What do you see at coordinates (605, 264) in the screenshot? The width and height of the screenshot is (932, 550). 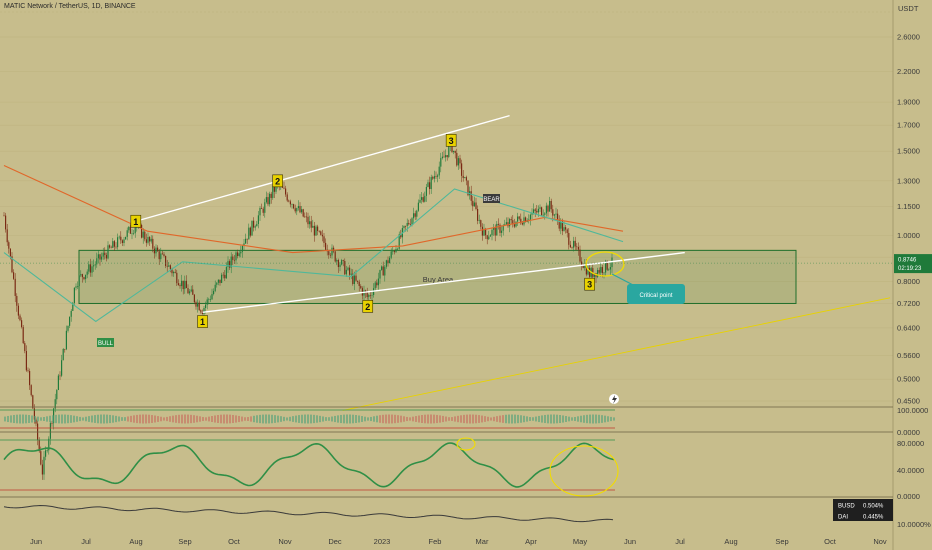 I see `critical-point-circle` at bounding box center [605, 264].